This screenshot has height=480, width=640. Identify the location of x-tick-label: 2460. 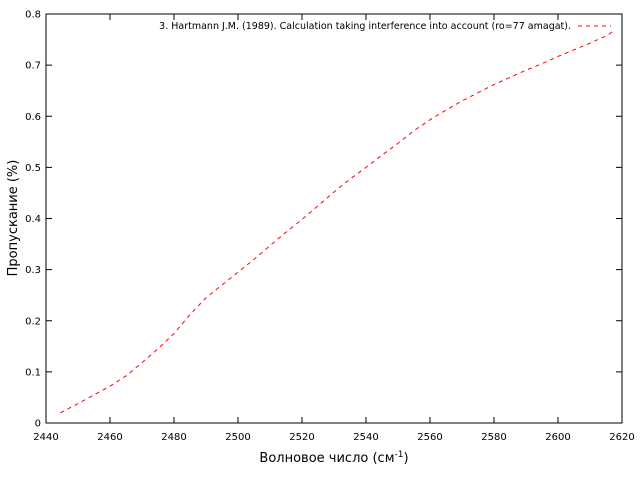
(109, 437).